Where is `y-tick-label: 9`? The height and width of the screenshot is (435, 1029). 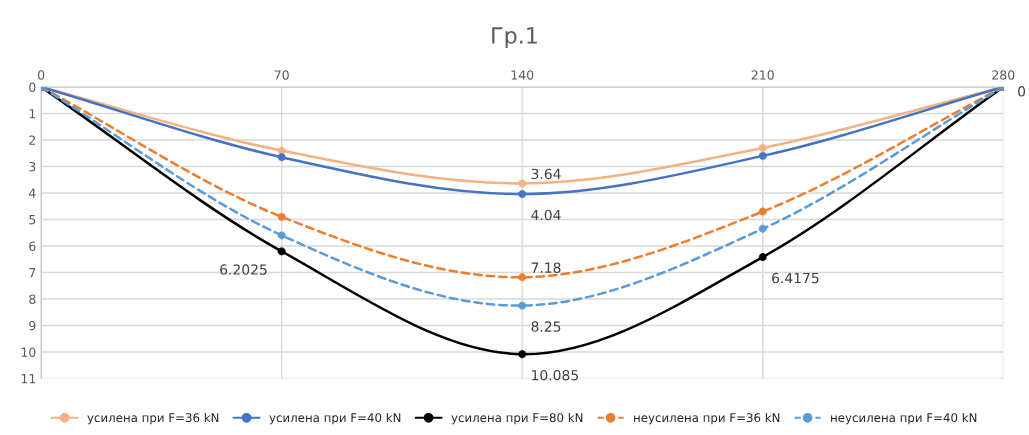 y-tick-label: 9 is located at coordinates (32, 325).